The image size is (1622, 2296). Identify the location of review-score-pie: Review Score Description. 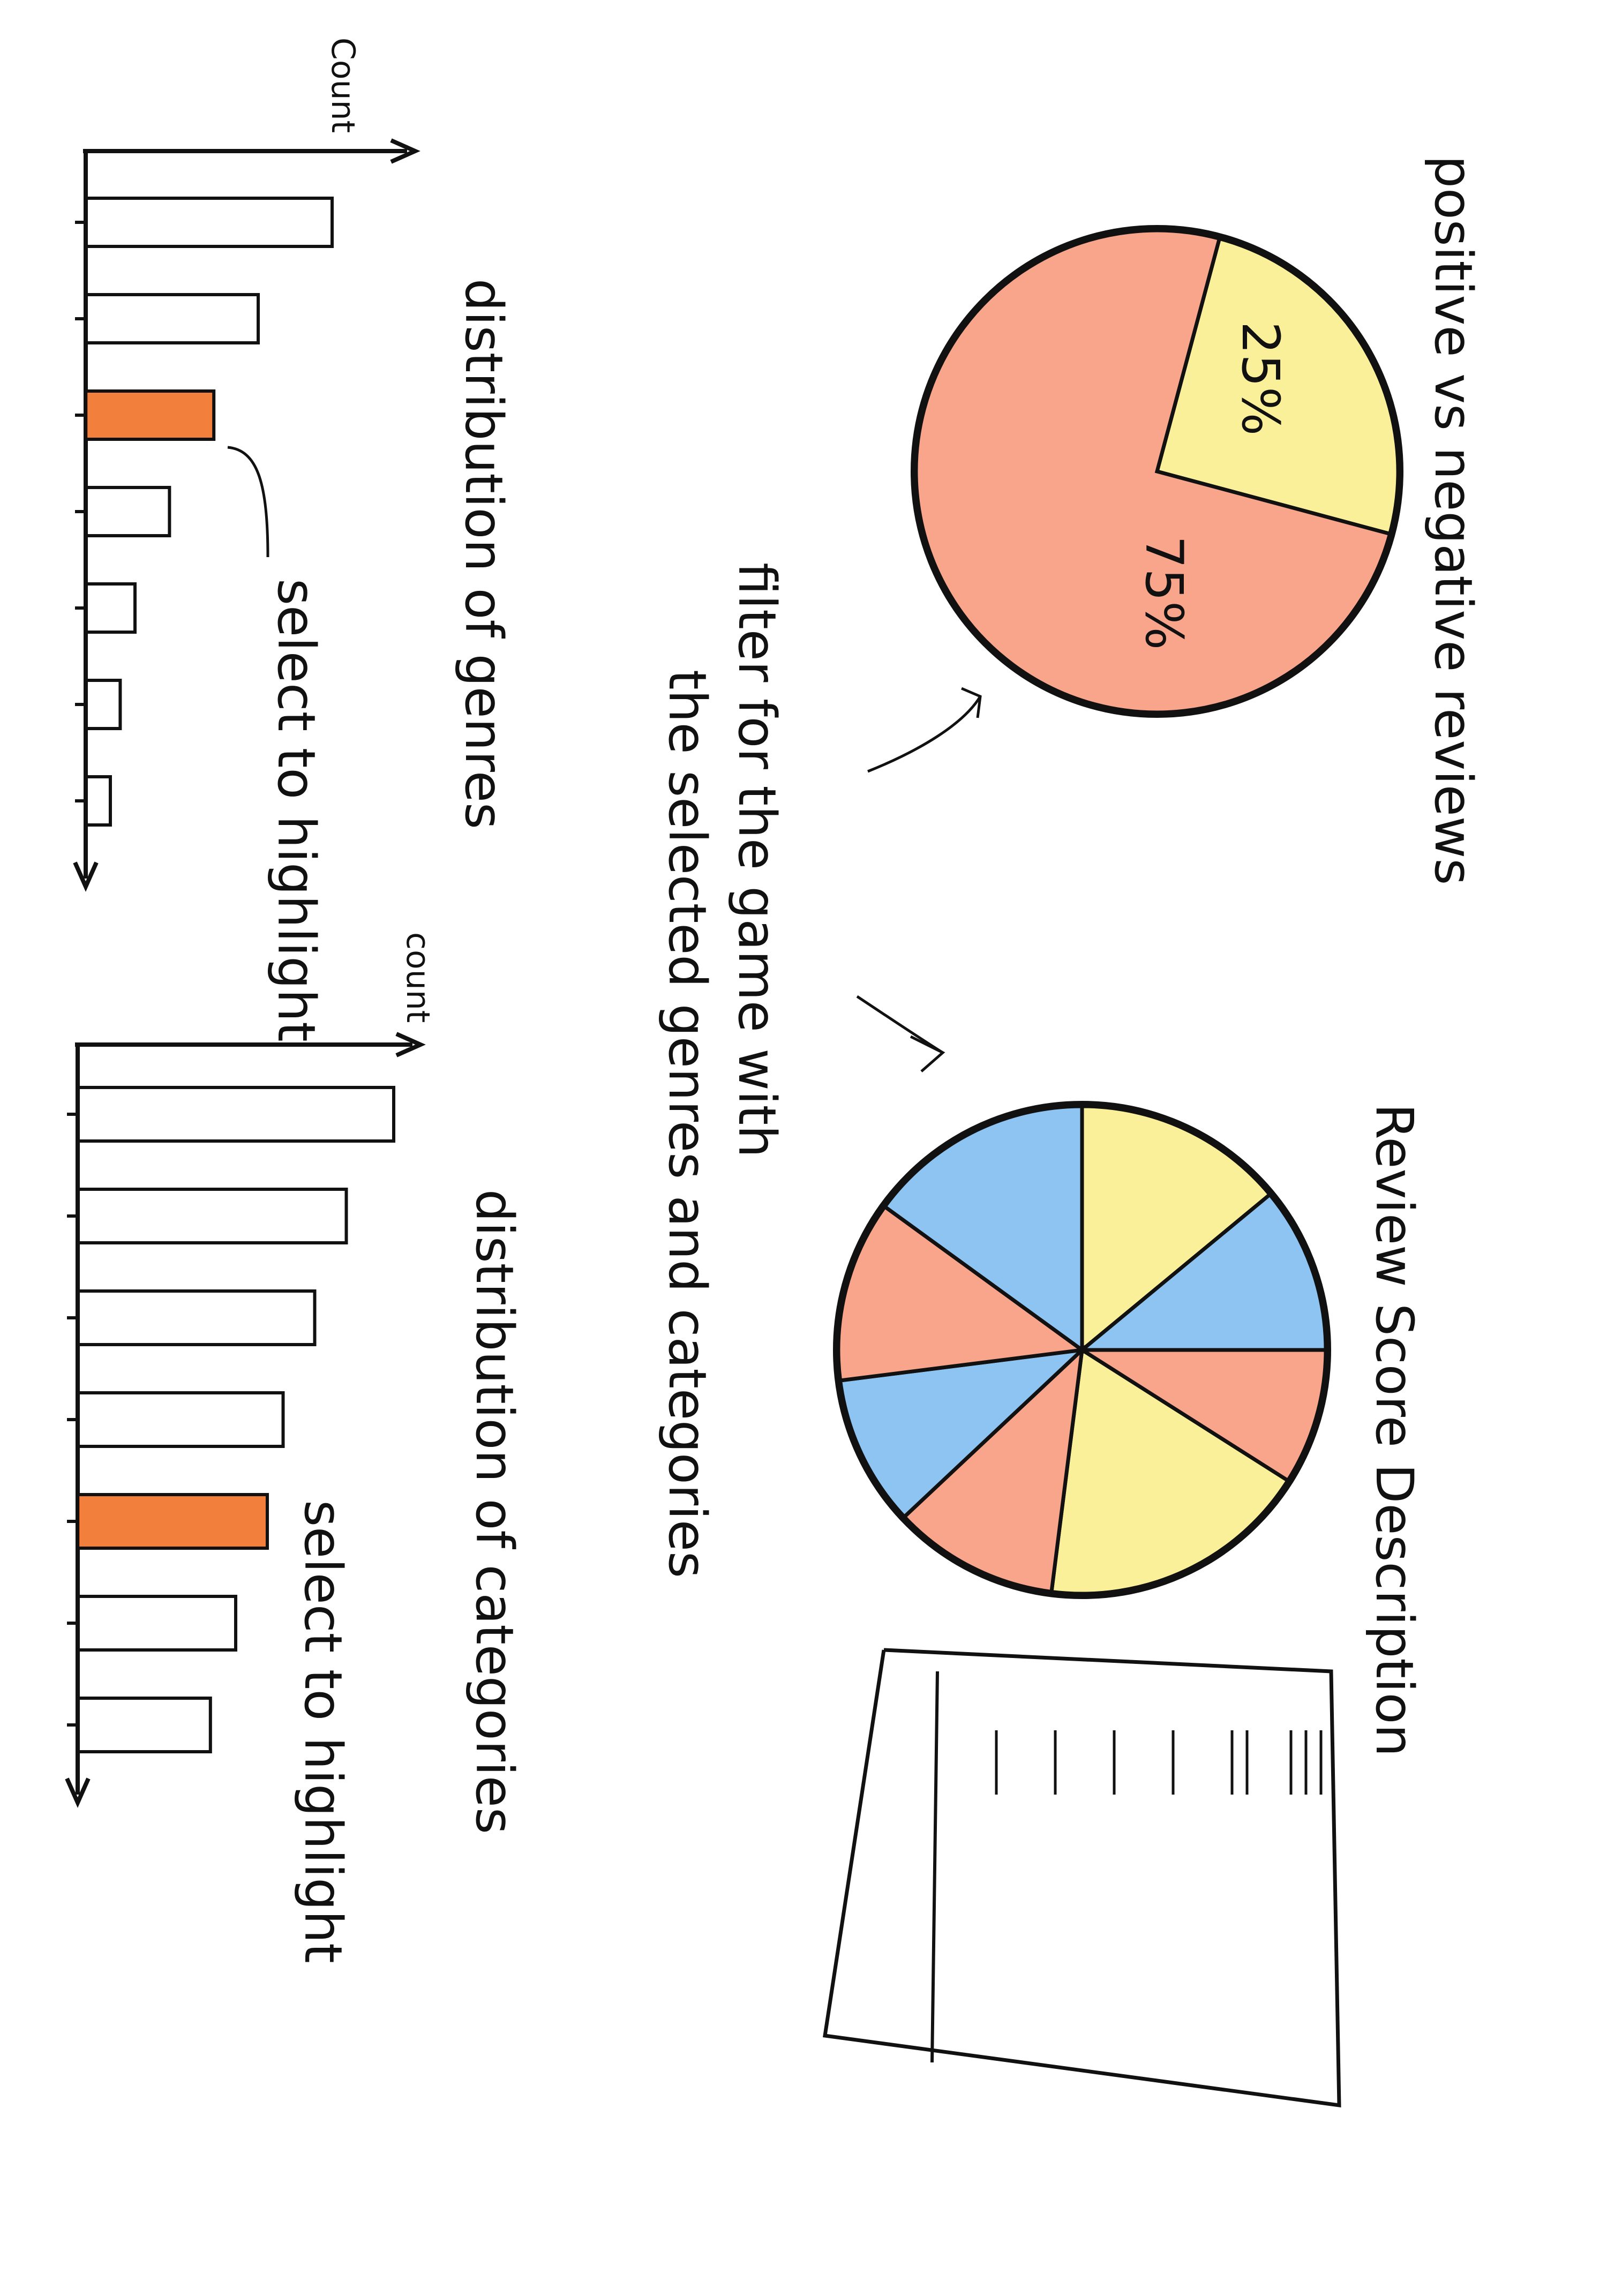
(1128, 1429).